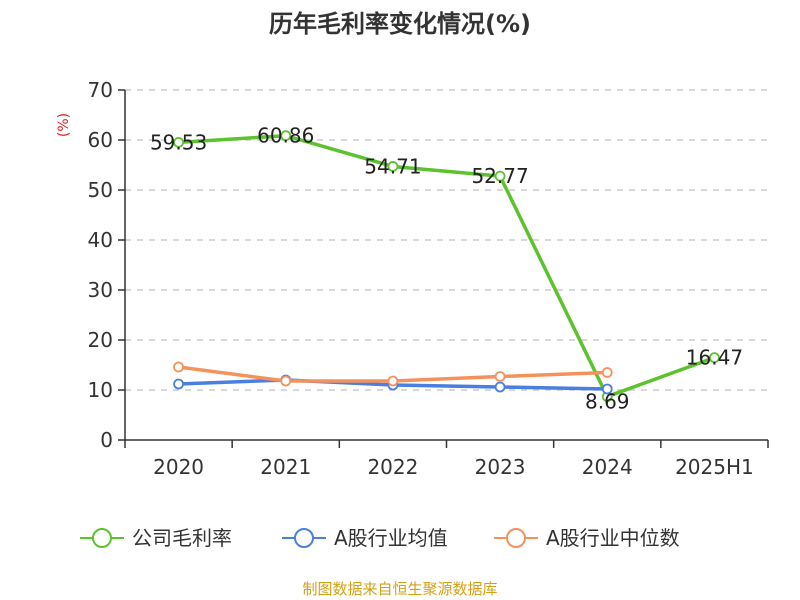  What do you see at coordinates (400, 24) in the screenshot?
I see `chart-title: 历年毛利率变化情况(%)` at bounding box center [400, 24].